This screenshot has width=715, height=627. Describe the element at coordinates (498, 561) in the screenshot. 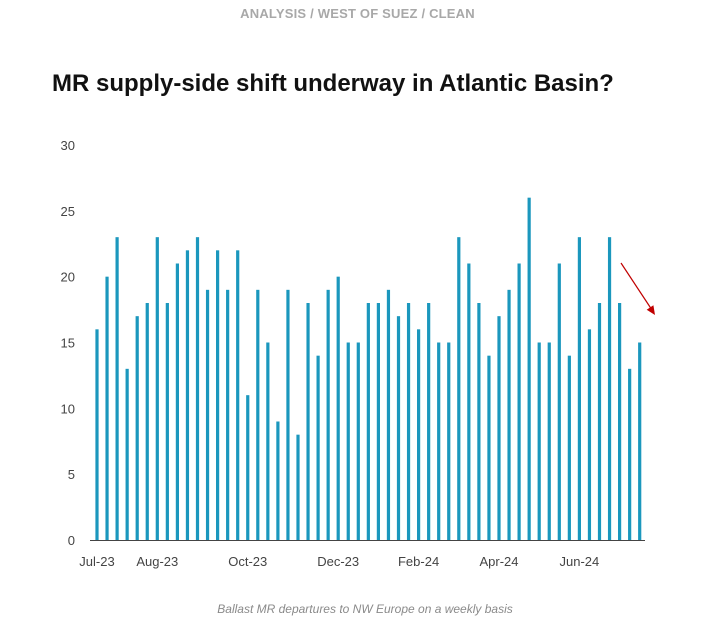

I see `x-tick-label: Apr-24` at that location.